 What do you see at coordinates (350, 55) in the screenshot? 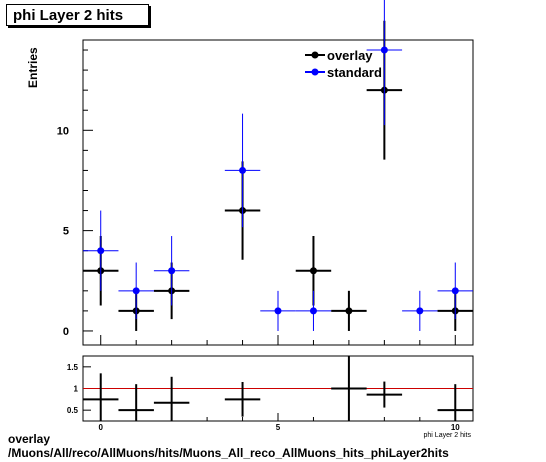
I see `legend-label: overlay` at bounding box center [350, 55].